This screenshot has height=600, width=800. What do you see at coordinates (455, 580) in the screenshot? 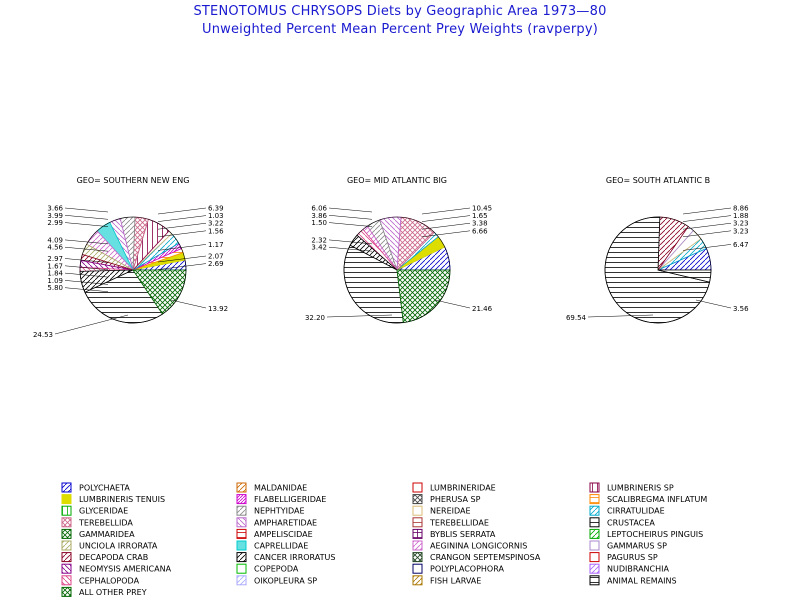
I see `legend-label: FISH LARVAE` at bounding box center [455, 580].